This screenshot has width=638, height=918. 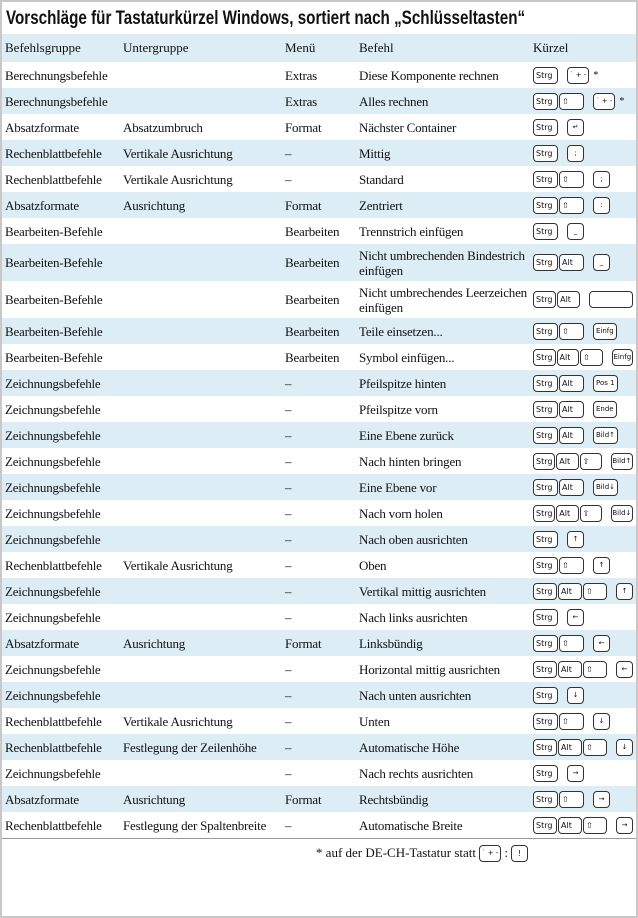 I want to click on cell-befehlsgruppe: Zeichnungsbefehle, so click(x=61, y=383).